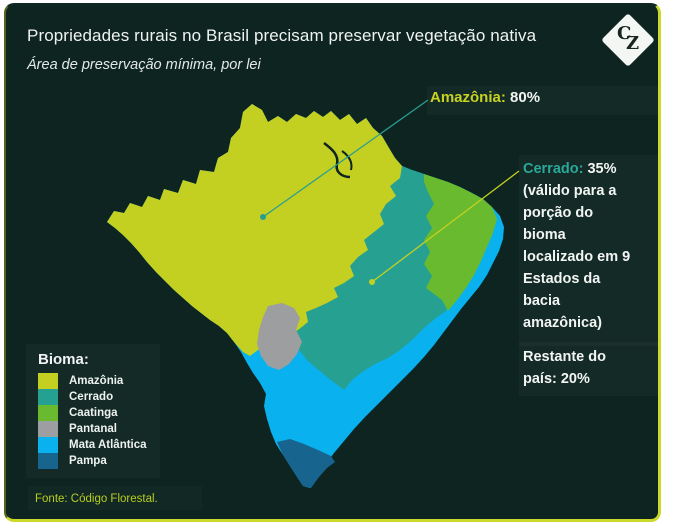 This screenshot has width=674, height=529. Describe the element at coordinates (558, 213) in the screenshot. I see `cerrado-annotation-line: porção do` at that location.